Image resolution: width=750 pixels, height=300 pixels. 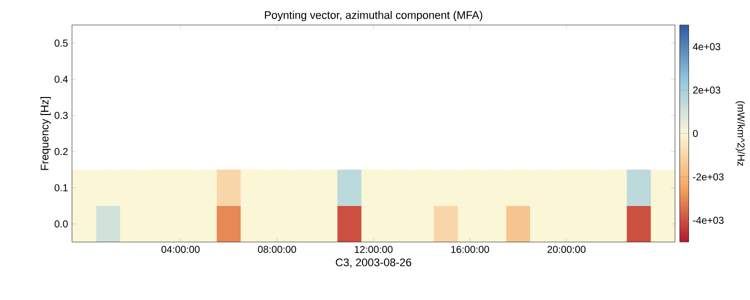 What do you see at coordinates (61, 43) in the screenshot?
I see `y-tick-label: 0.5` at bounding box center [61, 43].